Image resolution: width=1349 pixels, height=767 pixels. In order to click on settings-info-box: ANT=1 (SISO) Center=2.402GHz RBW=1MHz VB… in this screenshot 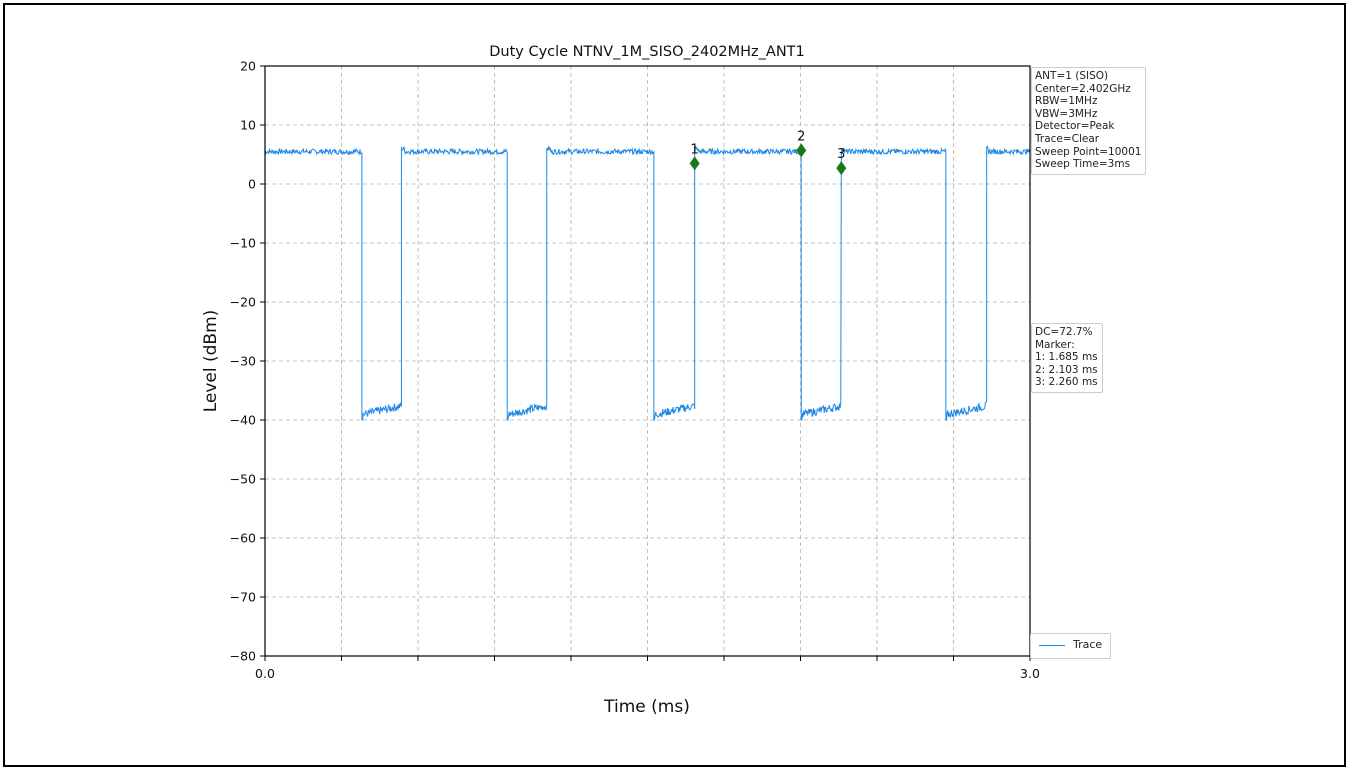, I will do `click(1089, 121)`.